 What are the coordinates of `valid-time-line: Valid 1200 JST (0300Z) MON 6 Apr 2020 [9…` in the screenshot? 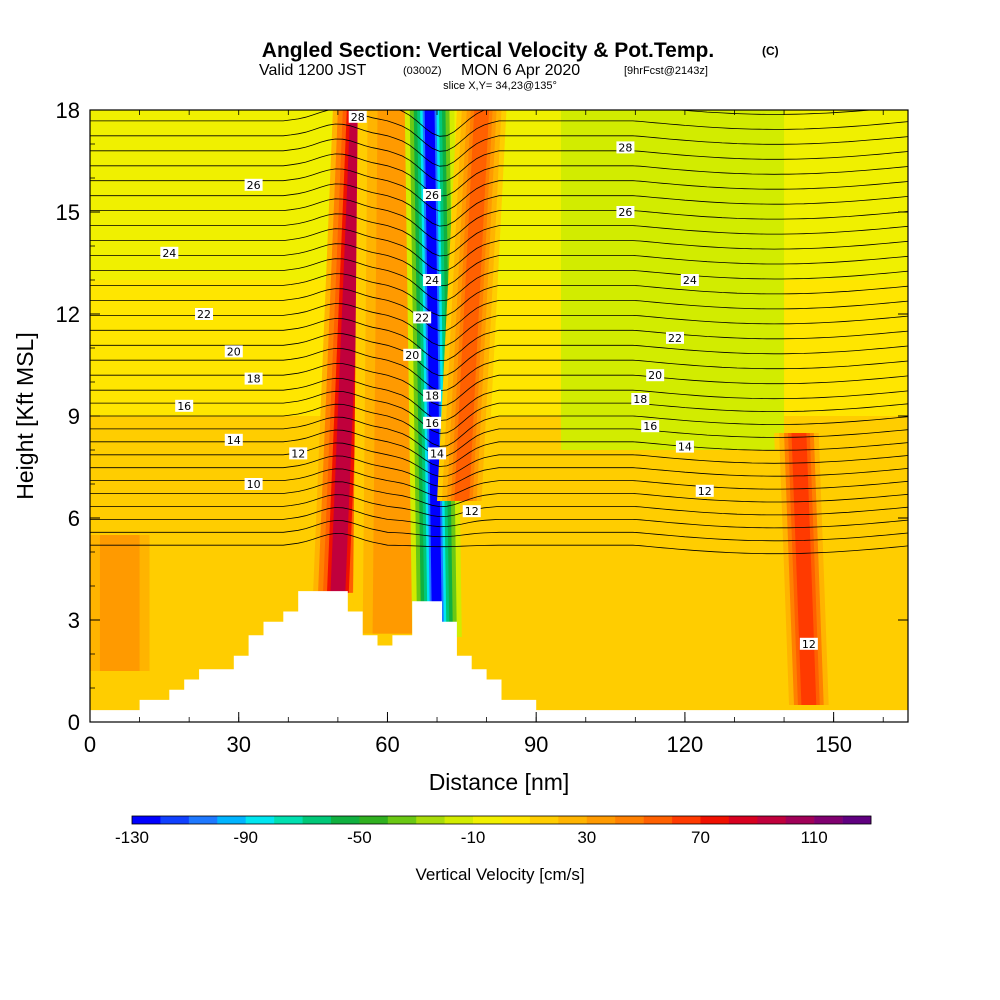 It's located at (483, 70).